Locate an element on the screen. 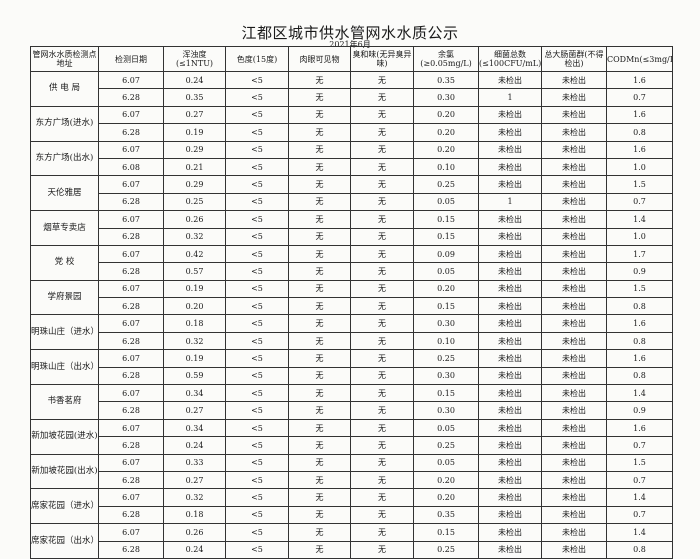  document-title: 江都区城市供水管网水水质公示 is located at coordinates (350, 33).